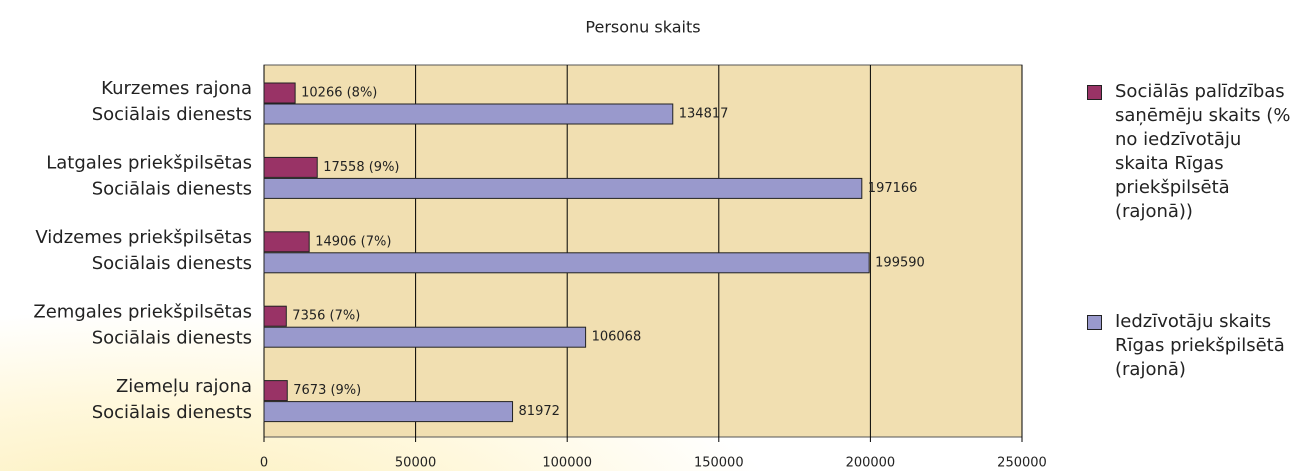 This screenshot has width=1298, height=471. I want to click on x-tick-label: 50000, so click(415, 463).